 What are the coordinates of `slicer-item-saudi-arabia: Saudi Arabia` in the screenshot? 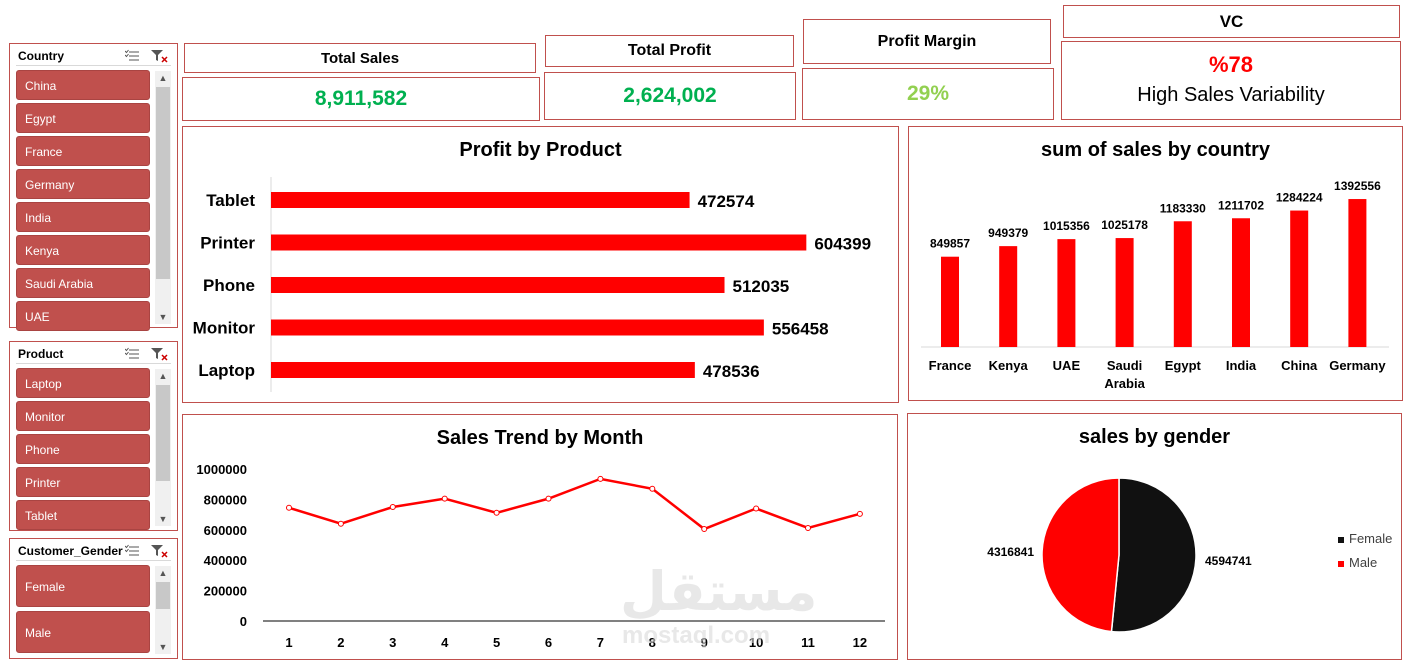 It's located at (83, 283).